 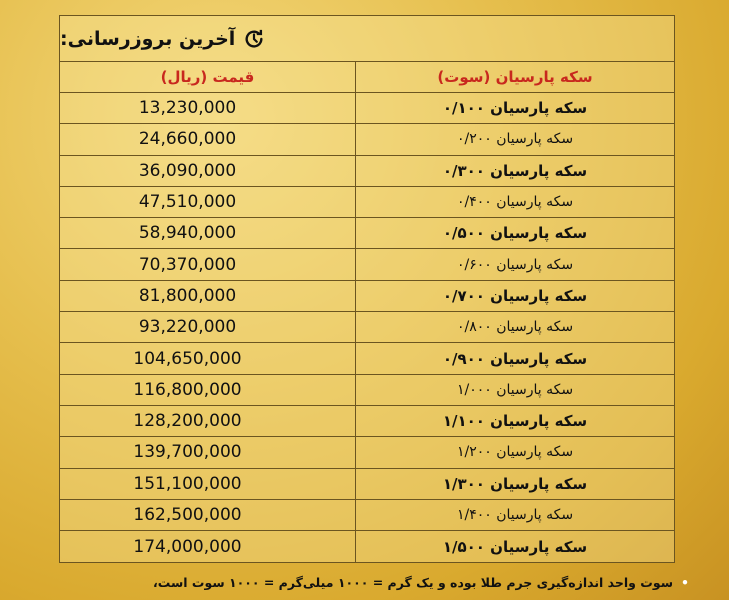 I want to click on coin-cell: سکه پارسیان ۱/۵۰۰, so click(x=515, y=546).